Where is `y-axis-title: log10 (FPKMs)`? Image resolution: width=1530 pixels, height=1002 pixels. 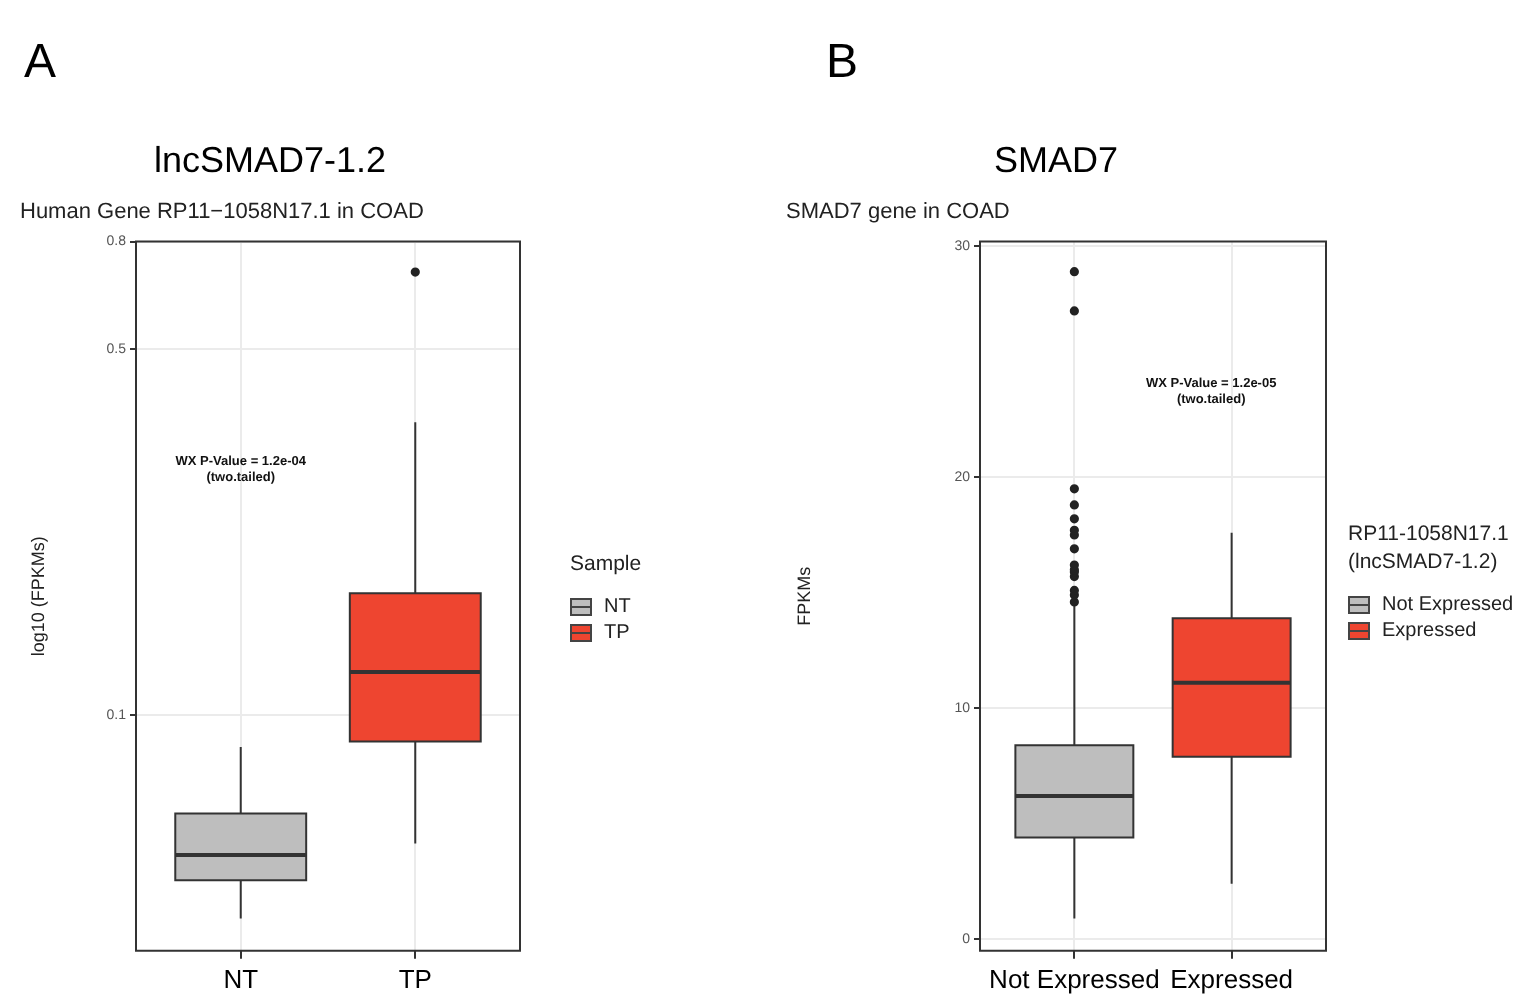 y-axis-title: log10 (FPKMs) is located at coordinates (37, 596).